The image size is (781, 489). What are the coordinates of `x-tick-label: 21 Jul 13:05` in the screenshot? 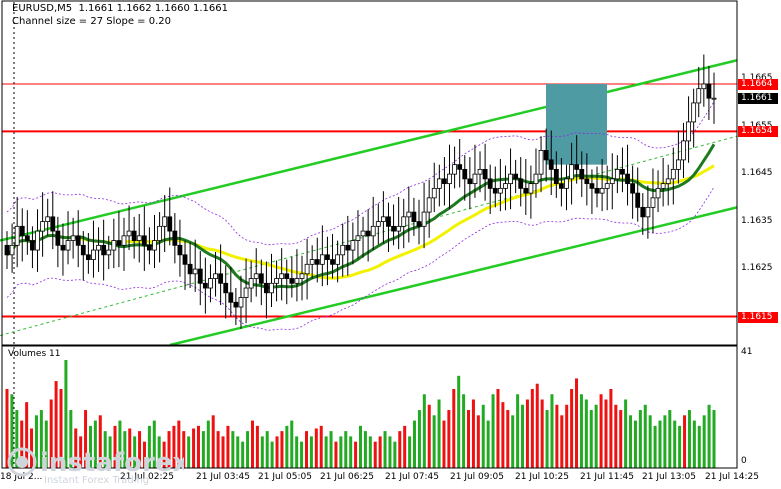 It's located at (669, 477).